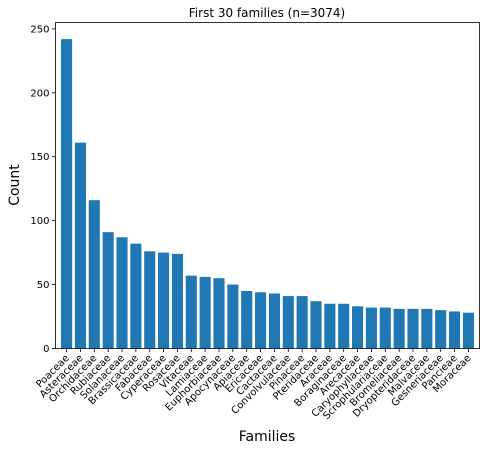 This screenshot has height=449, width=504. Describe the element at coordinates (468, 330) in the screenshot. I see `bar-moraceae` at that location.